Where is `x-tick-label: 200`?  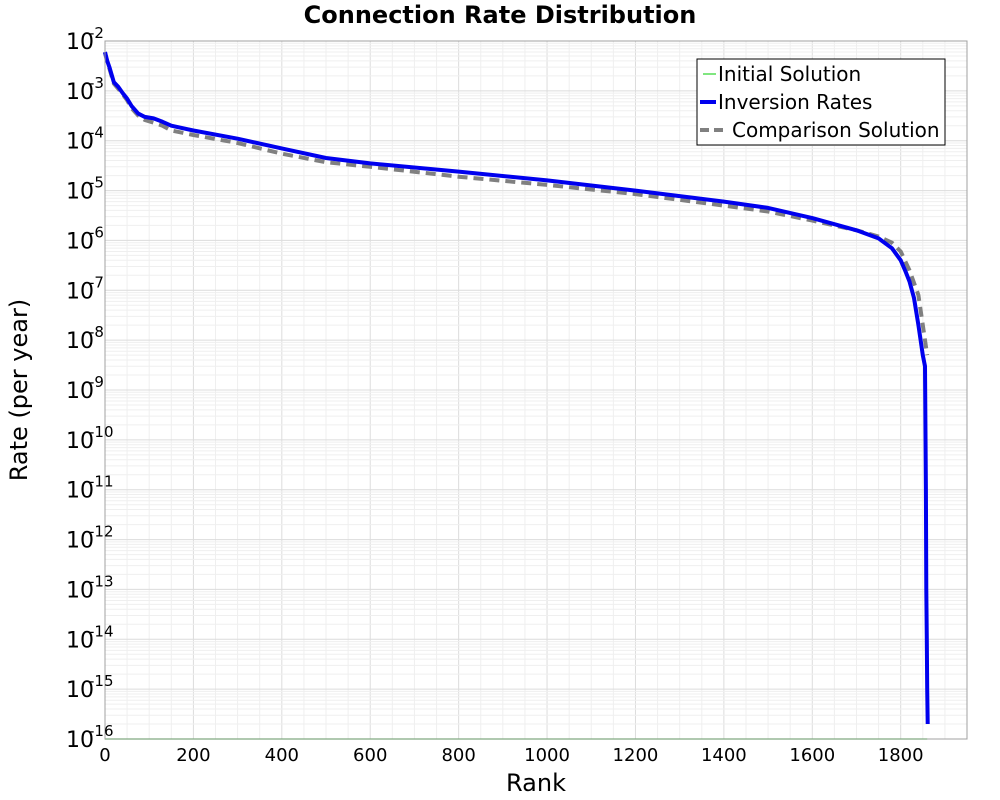
x-tick-label: 200 is located at coordinates (193, 755).